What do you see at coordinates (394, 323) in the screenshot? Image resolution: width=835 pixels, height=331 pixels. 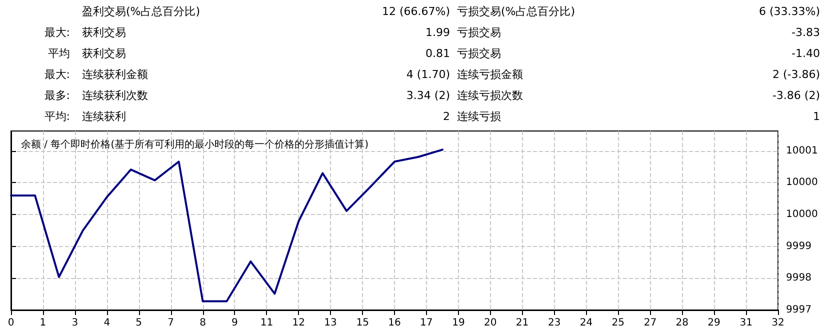 I see `x-tick-label: 16` at bounding box center [394, 323].